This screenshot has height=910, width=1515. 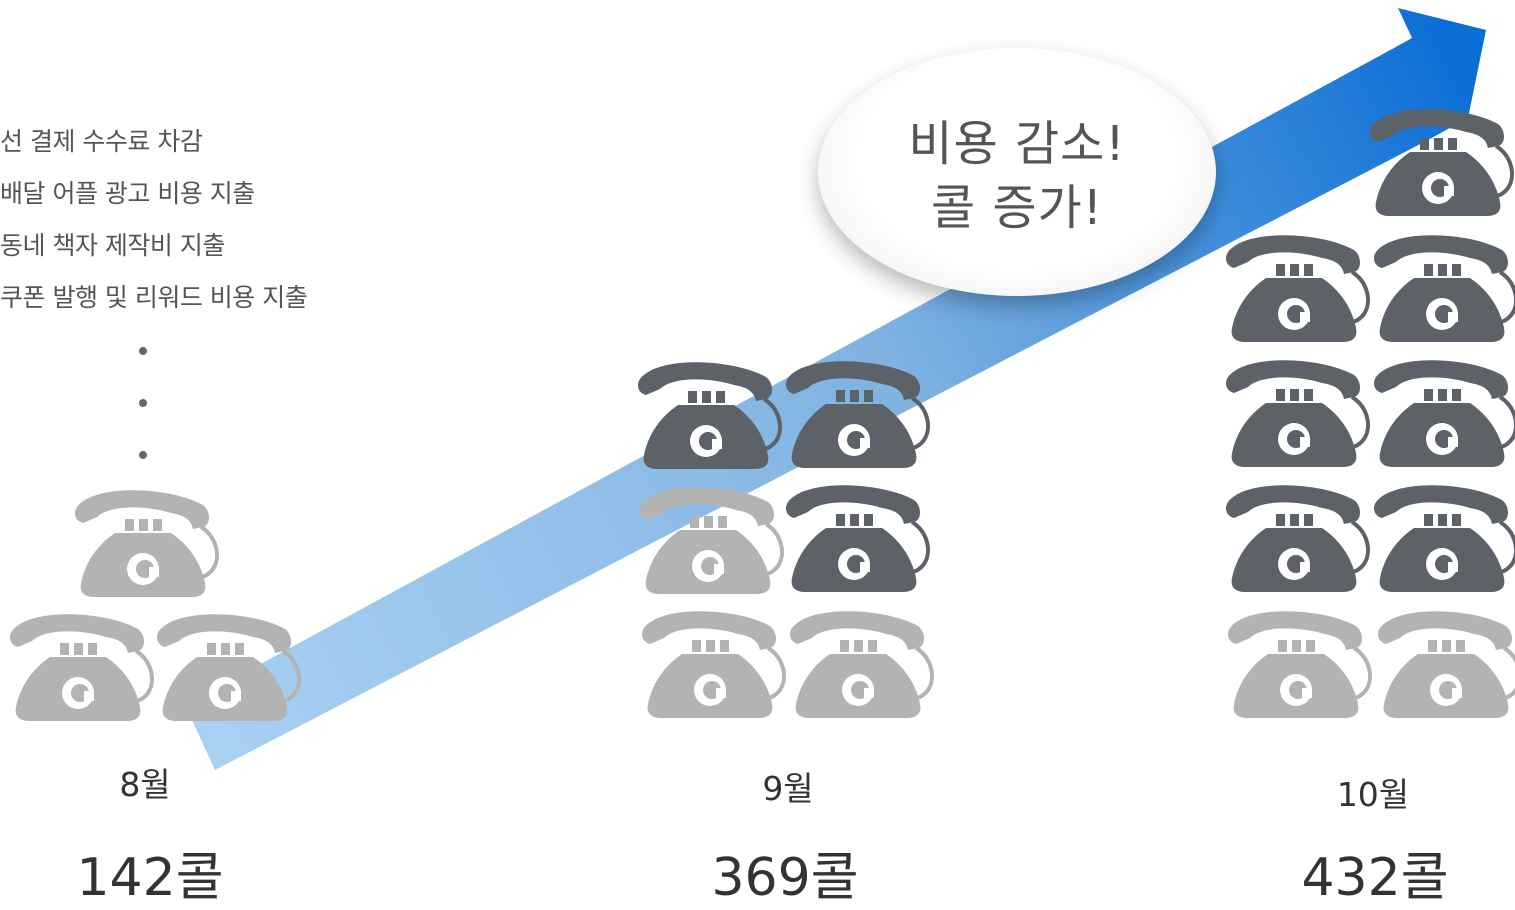 I want to click on month-label: 8월, so click(x=145, y=784).